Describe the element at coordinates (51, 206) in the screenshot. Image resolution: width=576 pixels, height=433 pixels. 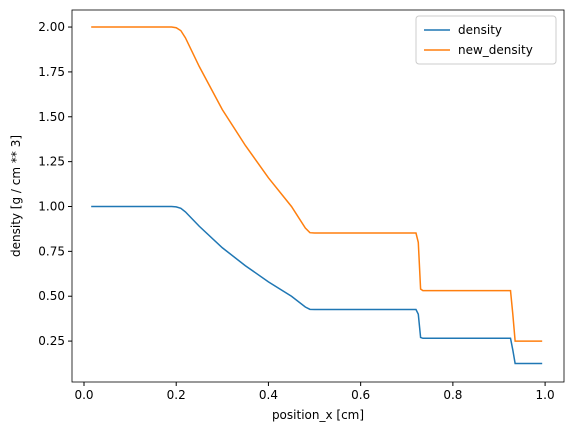
I see `y-tick-label: 1.00` at that location.